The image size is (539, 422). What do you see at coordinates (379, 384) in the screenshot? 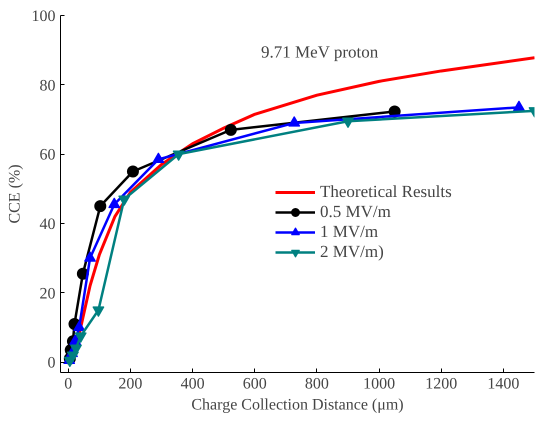
I see `x-tick-label: 1000` at bounding box center [379, 384].